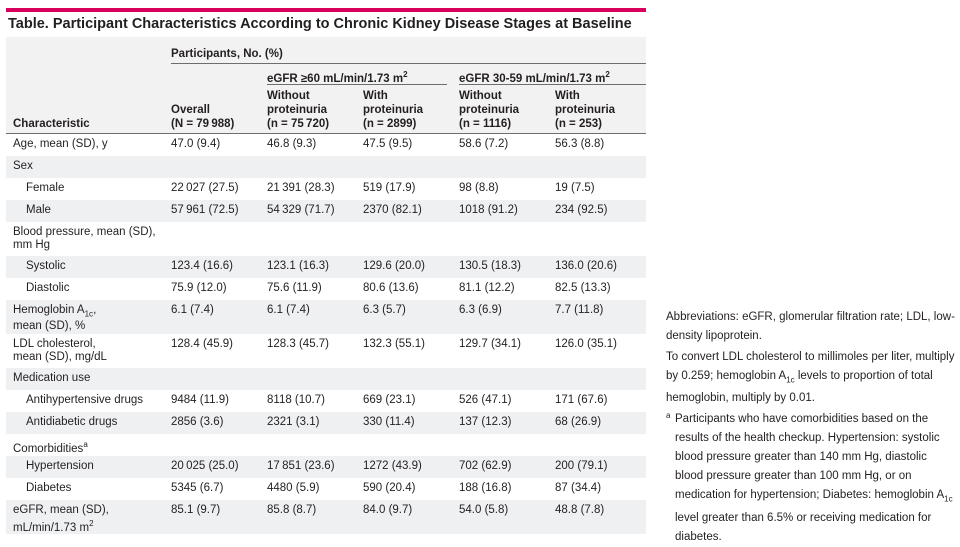  What do you see at coordinates (288, 96) in the screenshot?
I see `column-header-2-line-1: Without` at bounding box center [288, 96].